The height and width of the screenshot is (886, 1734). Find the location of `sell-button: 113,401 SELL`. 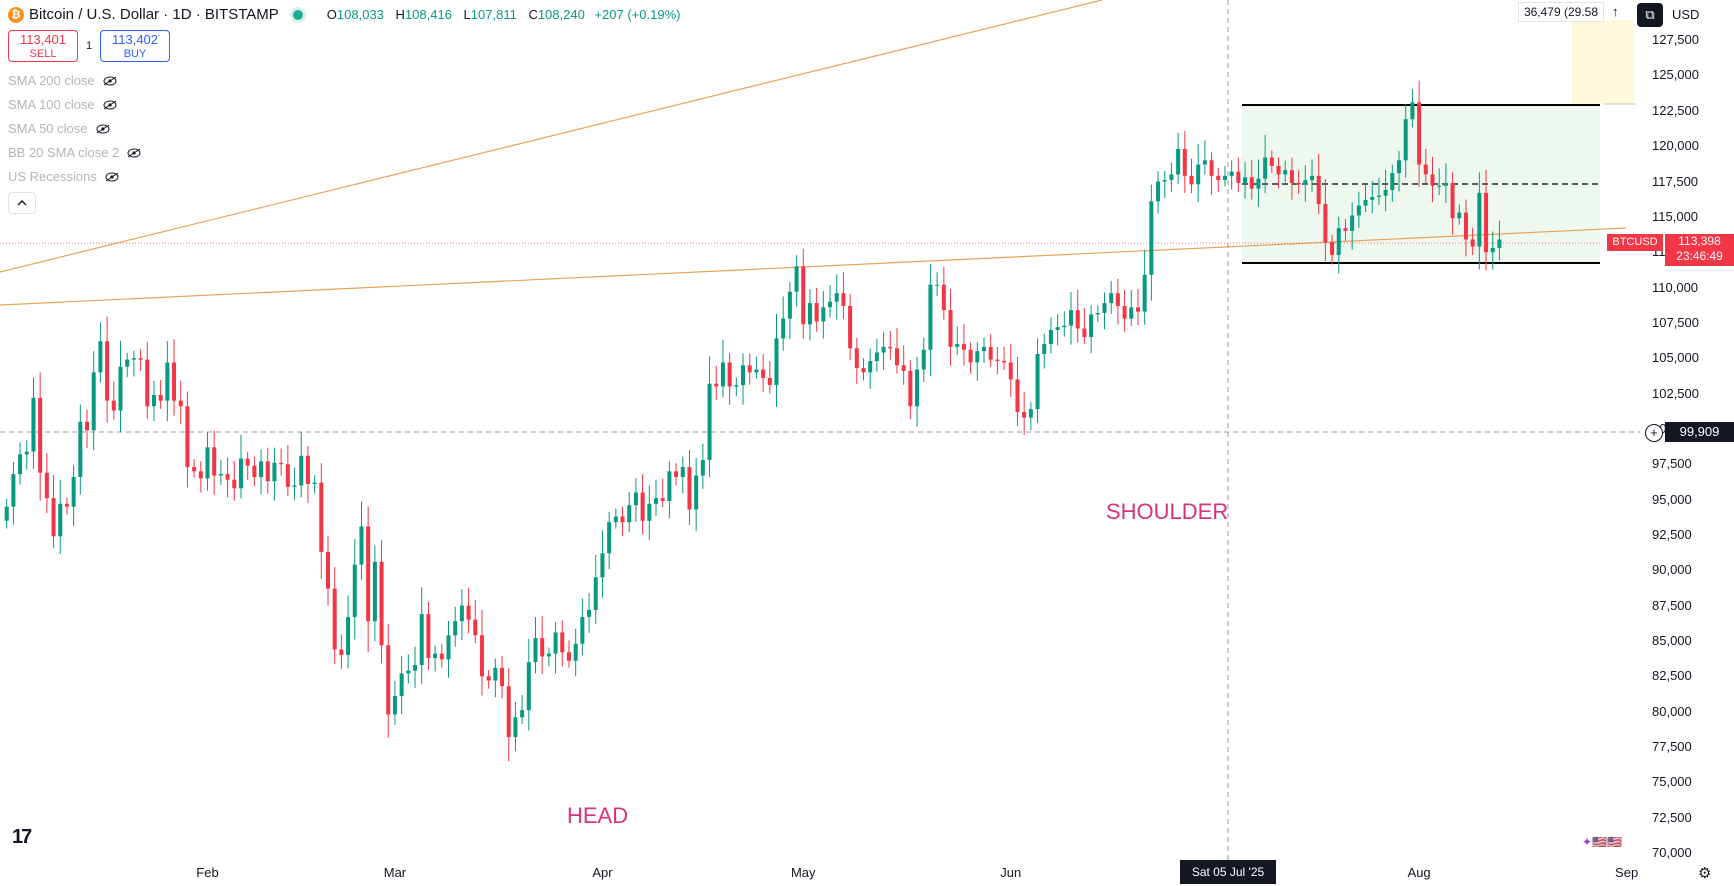

sell-button: 113,401 SELL is located at coordinates (43, 46).